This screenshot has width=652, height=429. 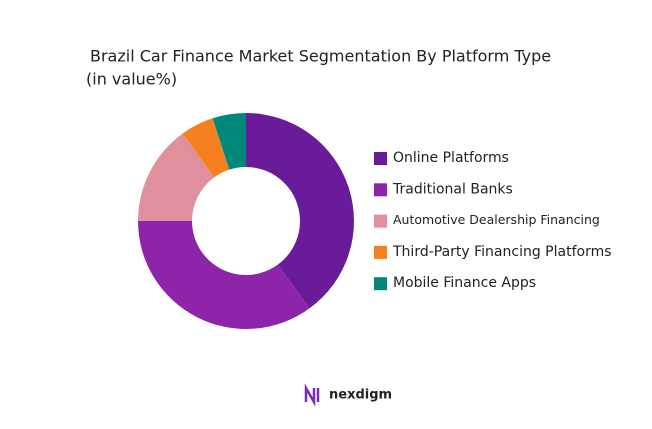 I want to click on brand-logo: nexdigm, so click(x=348, y=395).